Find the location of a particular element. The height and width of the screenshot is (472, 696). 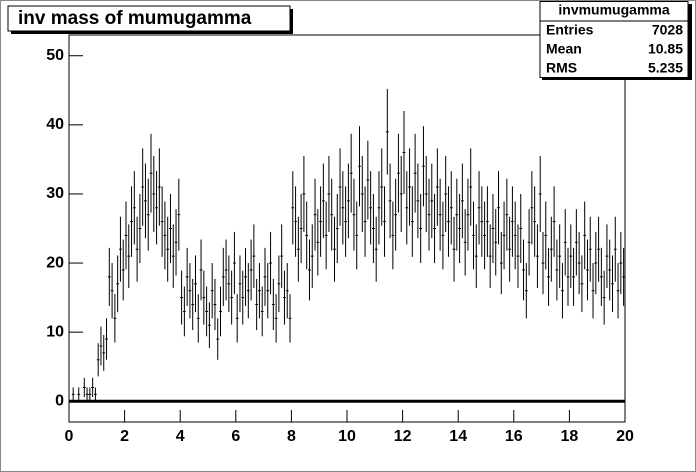

x-tick-label: 2 is located at coordinates (124, 436).